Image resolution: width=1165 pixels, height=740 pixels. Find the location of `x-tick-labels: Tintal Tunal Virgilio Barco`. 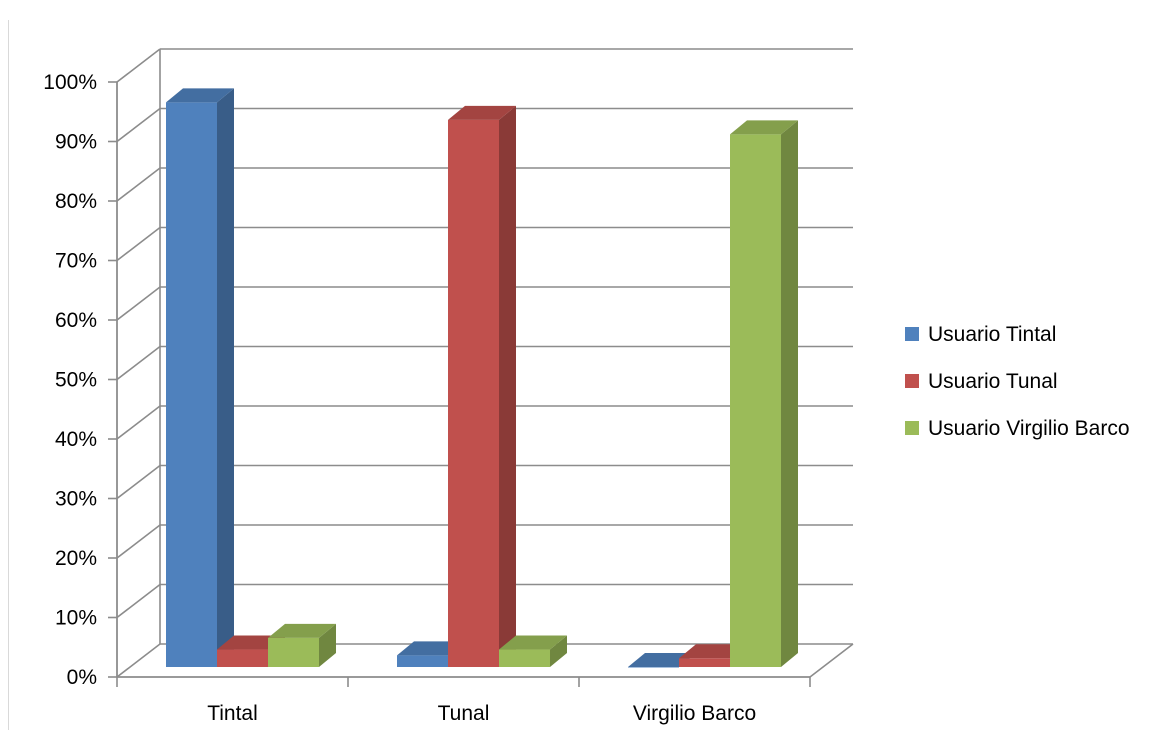

x-tick-labels: Tintal Tunal Virgilio Barco is located at coordinates (481, 713).